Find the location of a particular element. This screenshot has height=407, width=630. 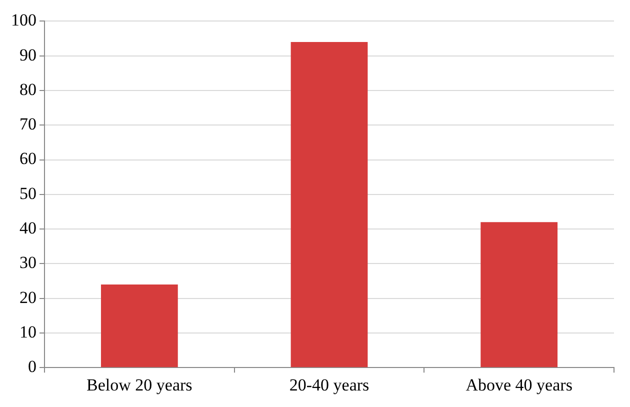

y-tick-label: 70 is located at coordinates (28, 124).